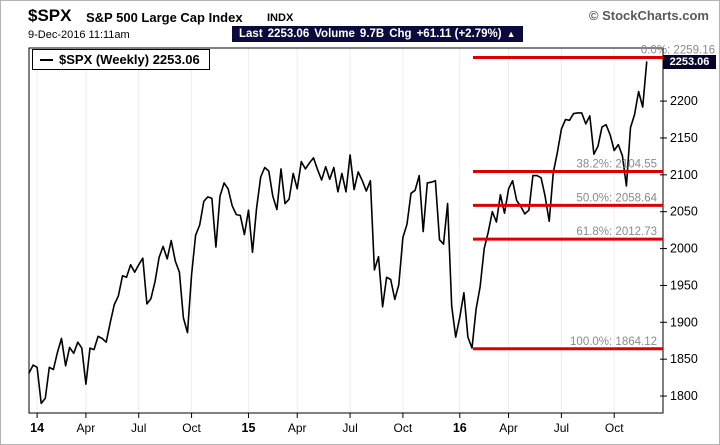  What do you see at coordinates (249, 428) in the screenshot?
I see `svg-text: 15` at bounding box center [249, 428].